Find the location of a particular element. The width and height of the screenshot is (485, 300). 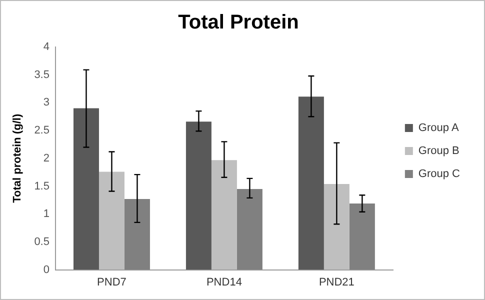

legend-label: Group A is located at coordinates (439, 128).